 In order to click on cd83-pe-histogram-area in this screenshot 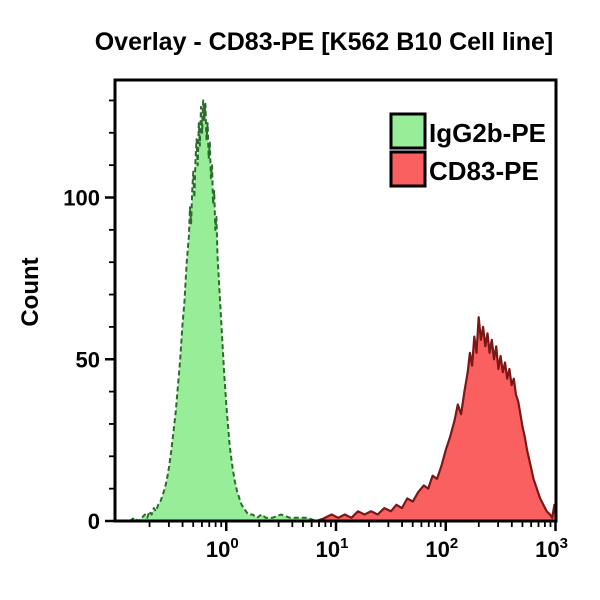, I will do `click(436, 419)`.